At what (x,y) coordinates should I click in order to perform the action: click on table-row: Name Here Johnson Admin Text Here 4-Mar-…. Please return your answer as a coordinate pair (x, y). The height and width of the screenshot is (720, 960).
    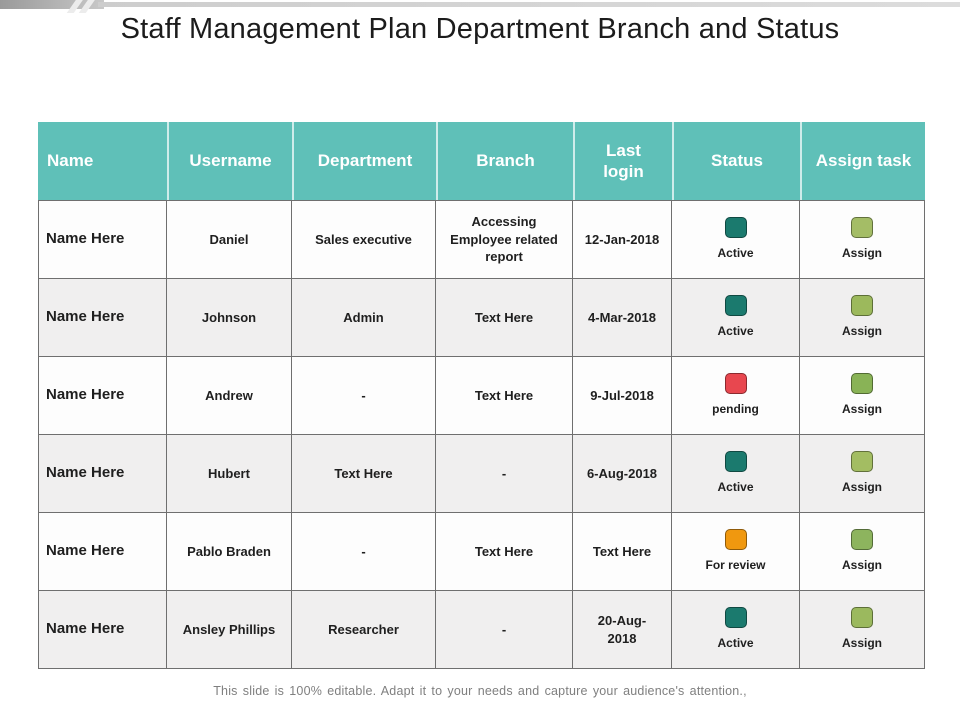
    Looking at the image, I should click on (481, 318).